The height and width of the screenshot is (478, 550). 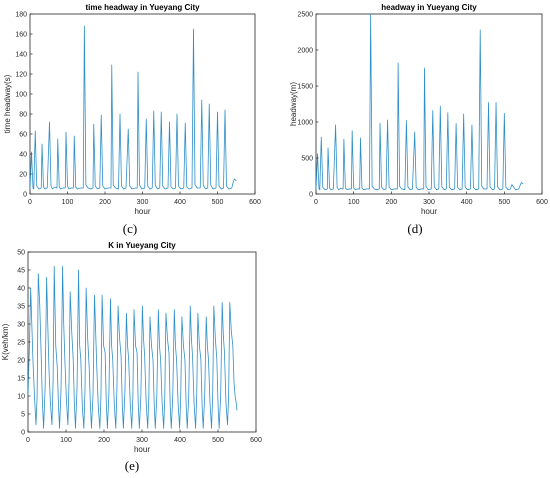 I want to click on chart-title: headway in Yueyang City, so click(x=429, y=7).